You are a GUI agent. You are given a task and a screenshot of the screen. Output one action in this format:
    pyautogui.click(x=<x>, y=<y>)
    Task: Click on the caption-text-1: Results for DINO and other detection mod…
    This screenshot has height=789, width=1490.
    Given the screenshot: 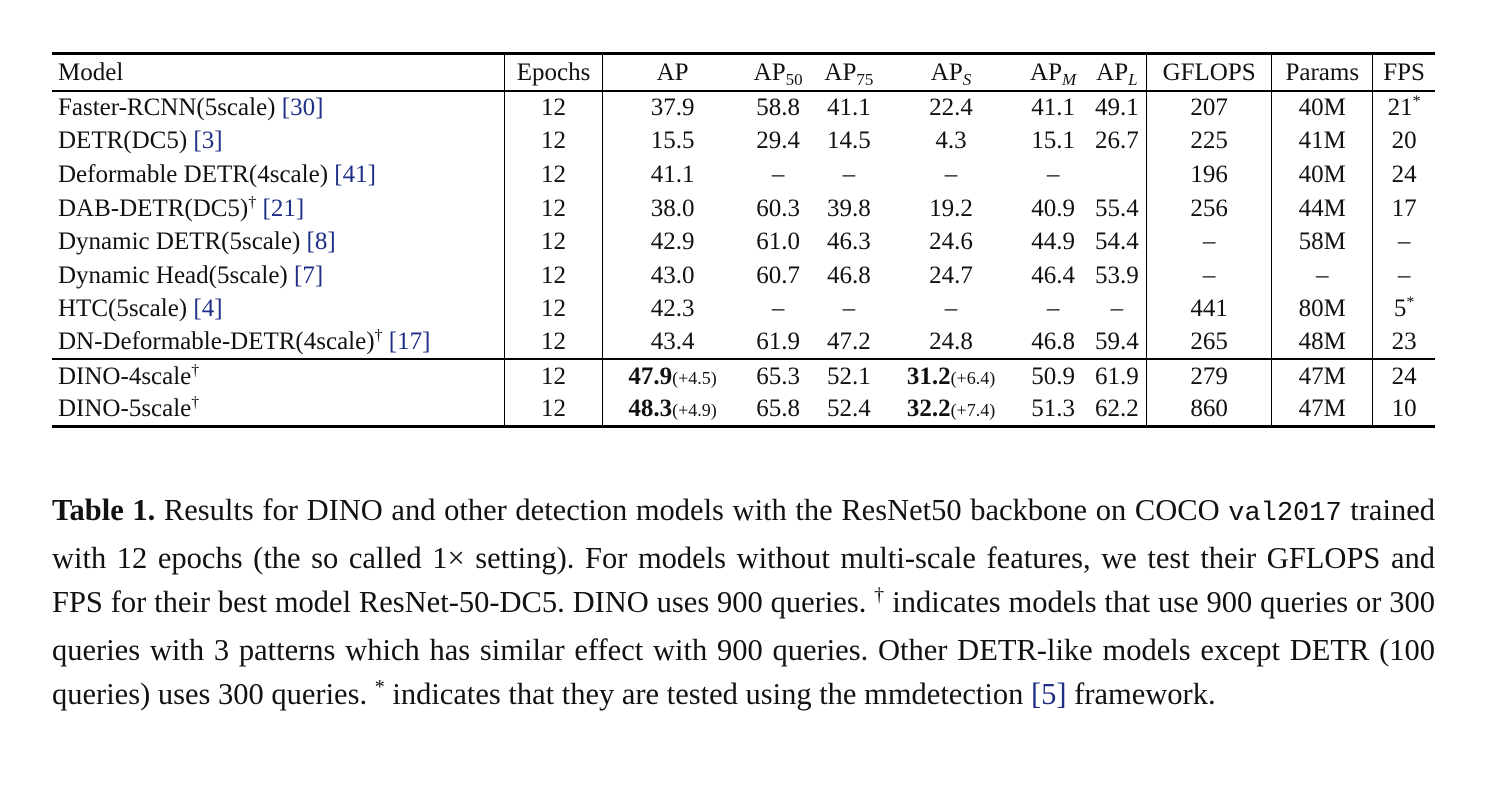 What is the action you would take?
    pyautogui.click(x=692, y=509)
    